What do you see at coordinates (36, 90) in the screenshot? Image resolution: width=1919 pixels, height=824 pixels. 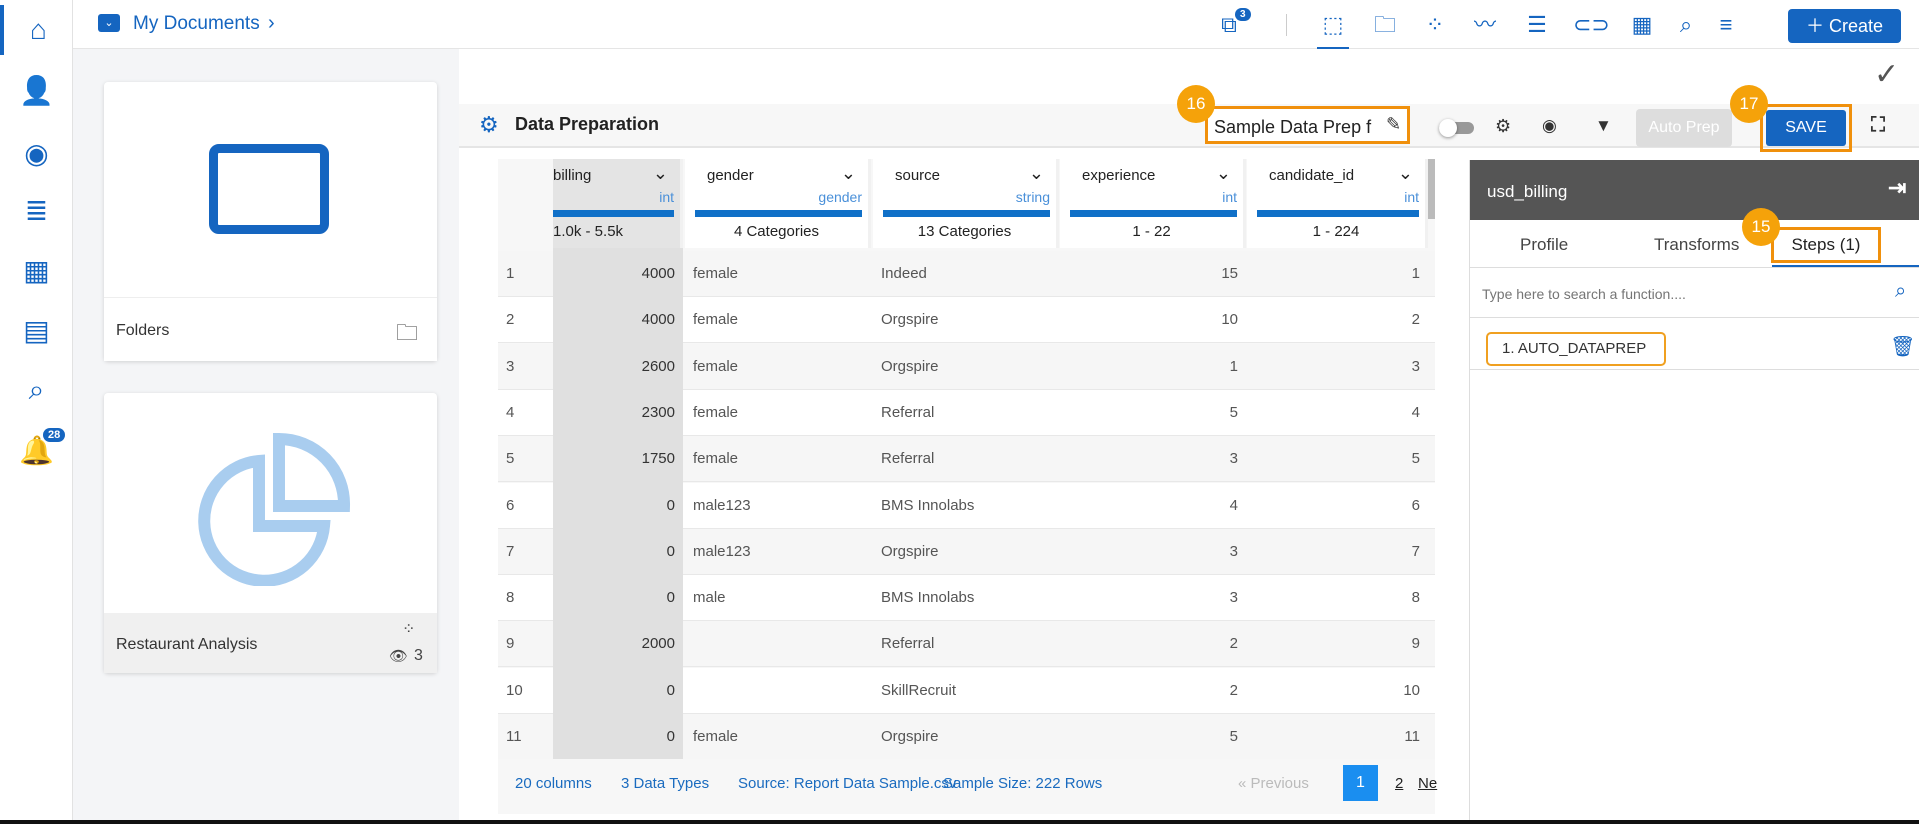 I see `user-settings-icon: 👤` at bounding box center [36, 90].